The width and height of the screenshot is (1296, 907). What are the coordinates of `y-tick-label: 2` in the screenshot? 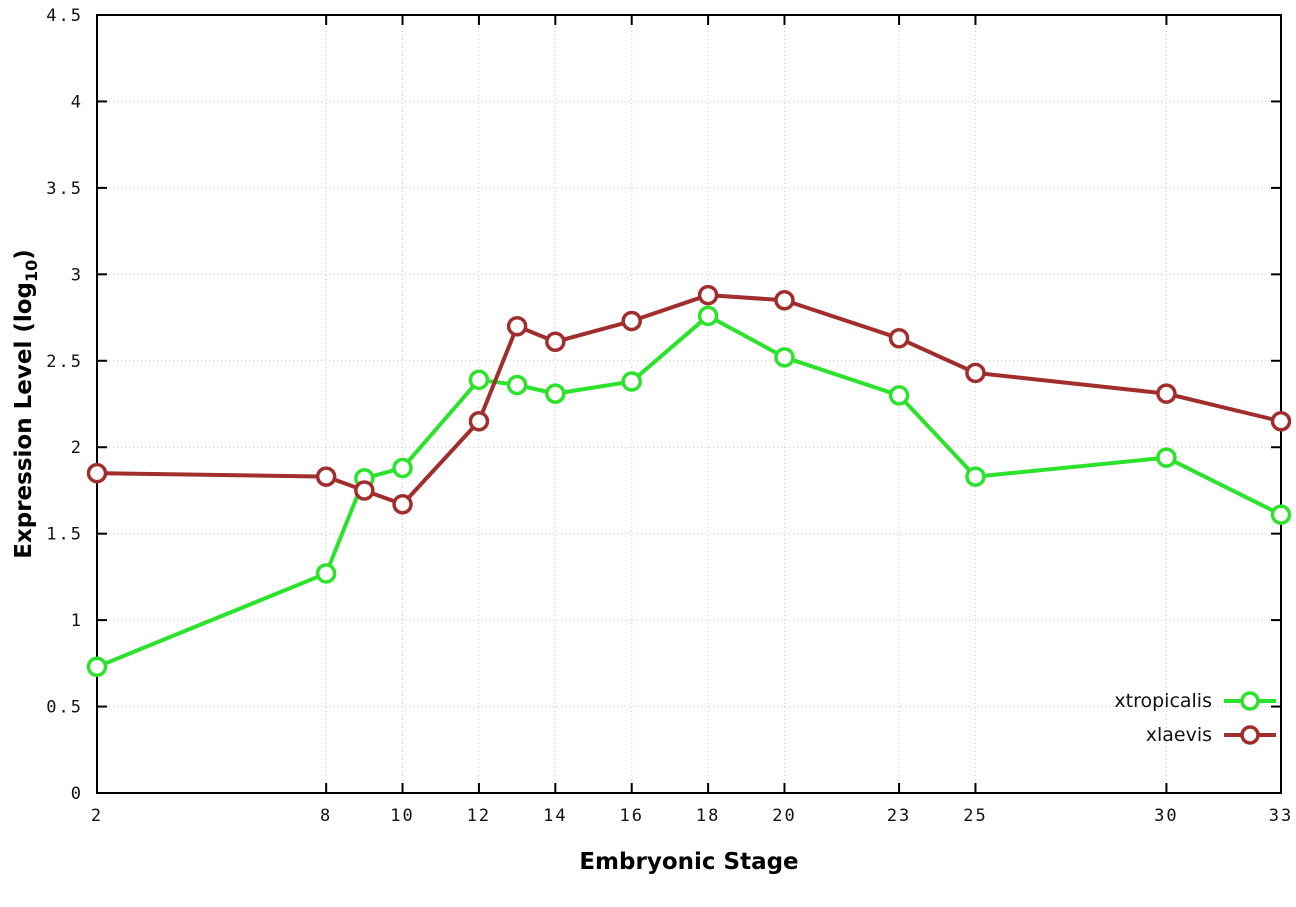 It's located at (77, 448).